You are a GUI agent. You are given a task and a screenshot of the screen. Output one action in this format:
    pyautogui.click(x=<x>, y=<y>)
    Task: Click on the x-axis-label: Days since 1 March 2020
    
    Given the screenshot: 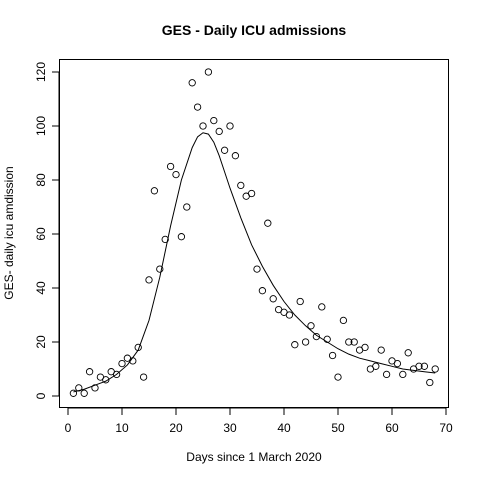 What is the action you would take?
    pyautogui.click(x=254, y=457)
    